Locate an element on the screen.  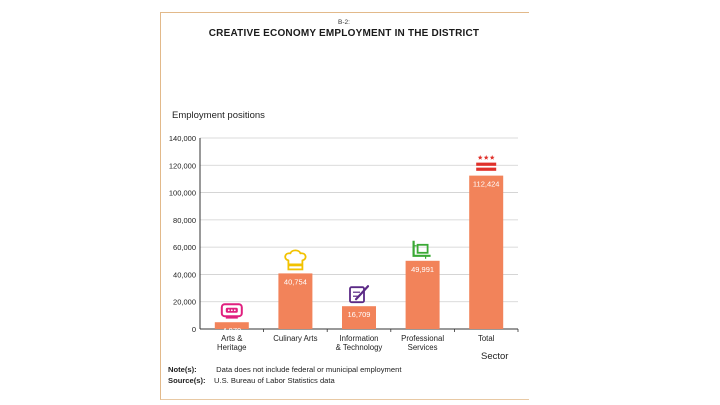
note-label: Note(s): is located at coordinates (182, 369).